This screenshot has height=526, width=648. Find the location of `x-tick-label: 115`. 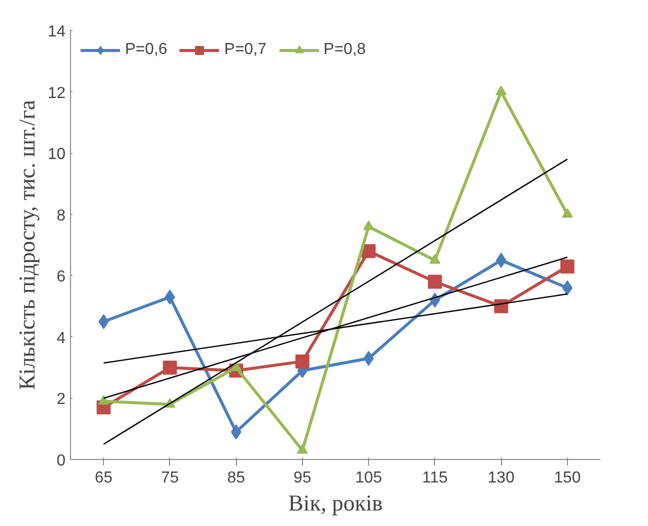

x-tick-label: 115 is located at coordinates (435, 478).